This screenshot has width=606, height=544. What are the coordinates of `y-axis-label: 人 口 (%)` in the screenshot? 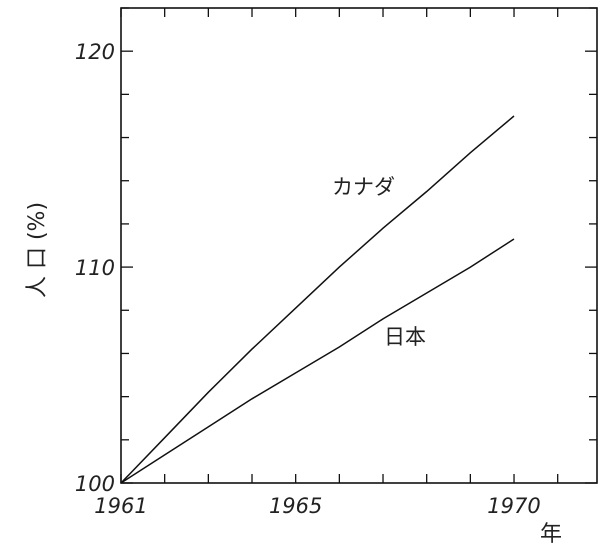 It's located at (37, 250).